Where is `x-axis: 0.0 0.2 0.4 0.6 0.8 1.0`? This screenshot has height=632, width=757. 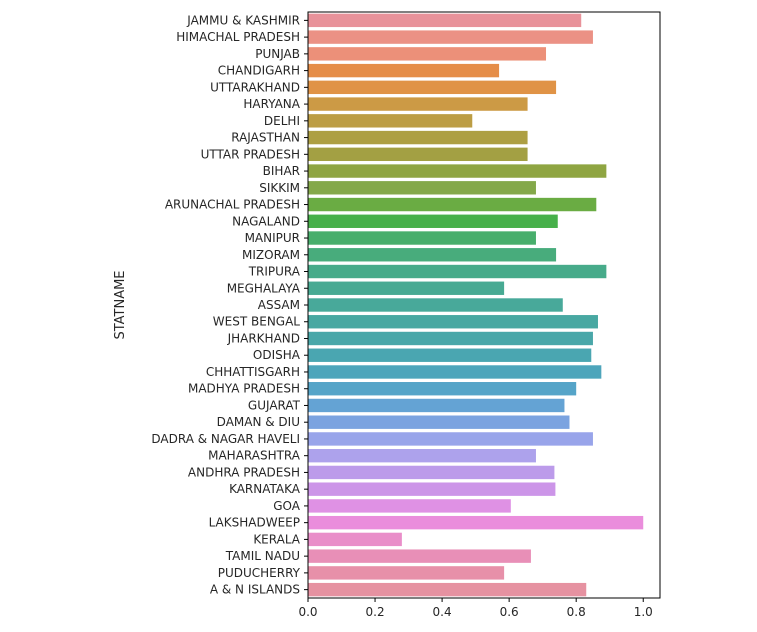 x-axis: 0.0 0.2 0.4 0.6 0.8 1.0 is located at coordinates (475, 608).